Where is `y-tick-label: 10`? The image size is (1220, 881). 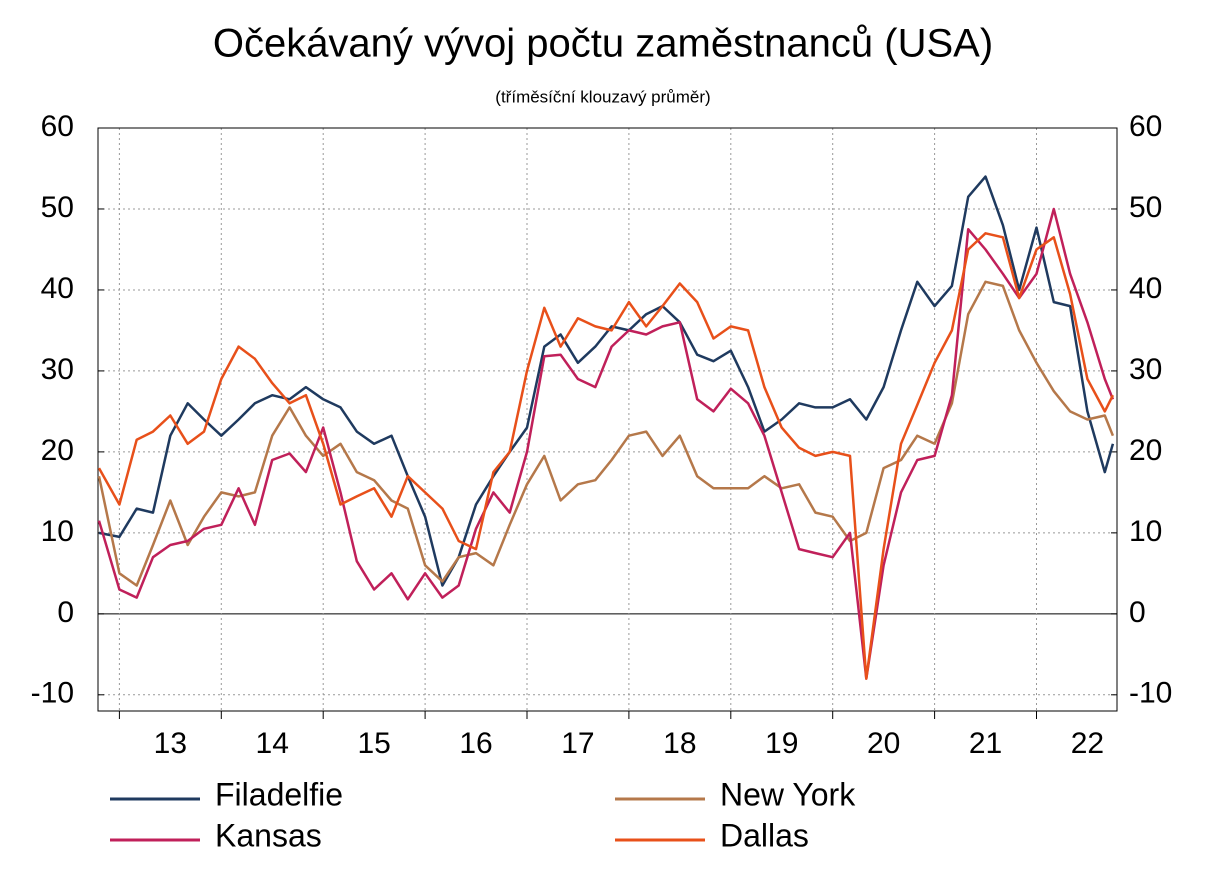
y-tick-label: 10 is located at coordinates (57, 531).